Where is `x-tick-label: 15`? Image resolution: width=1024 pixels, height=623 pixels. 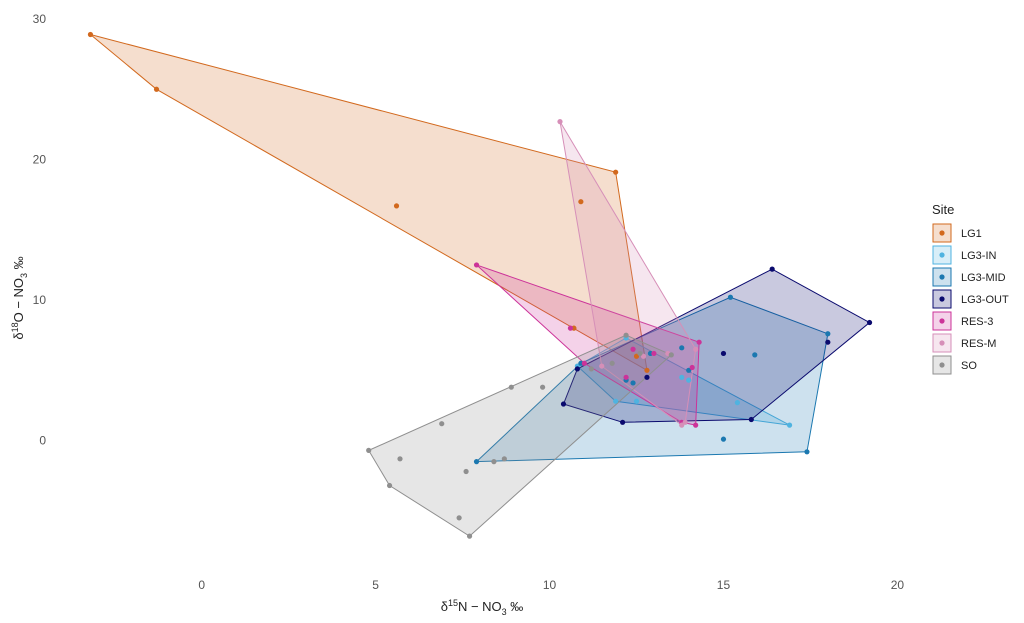 x-tick-label: 15 is located at coordinates (724, 585).